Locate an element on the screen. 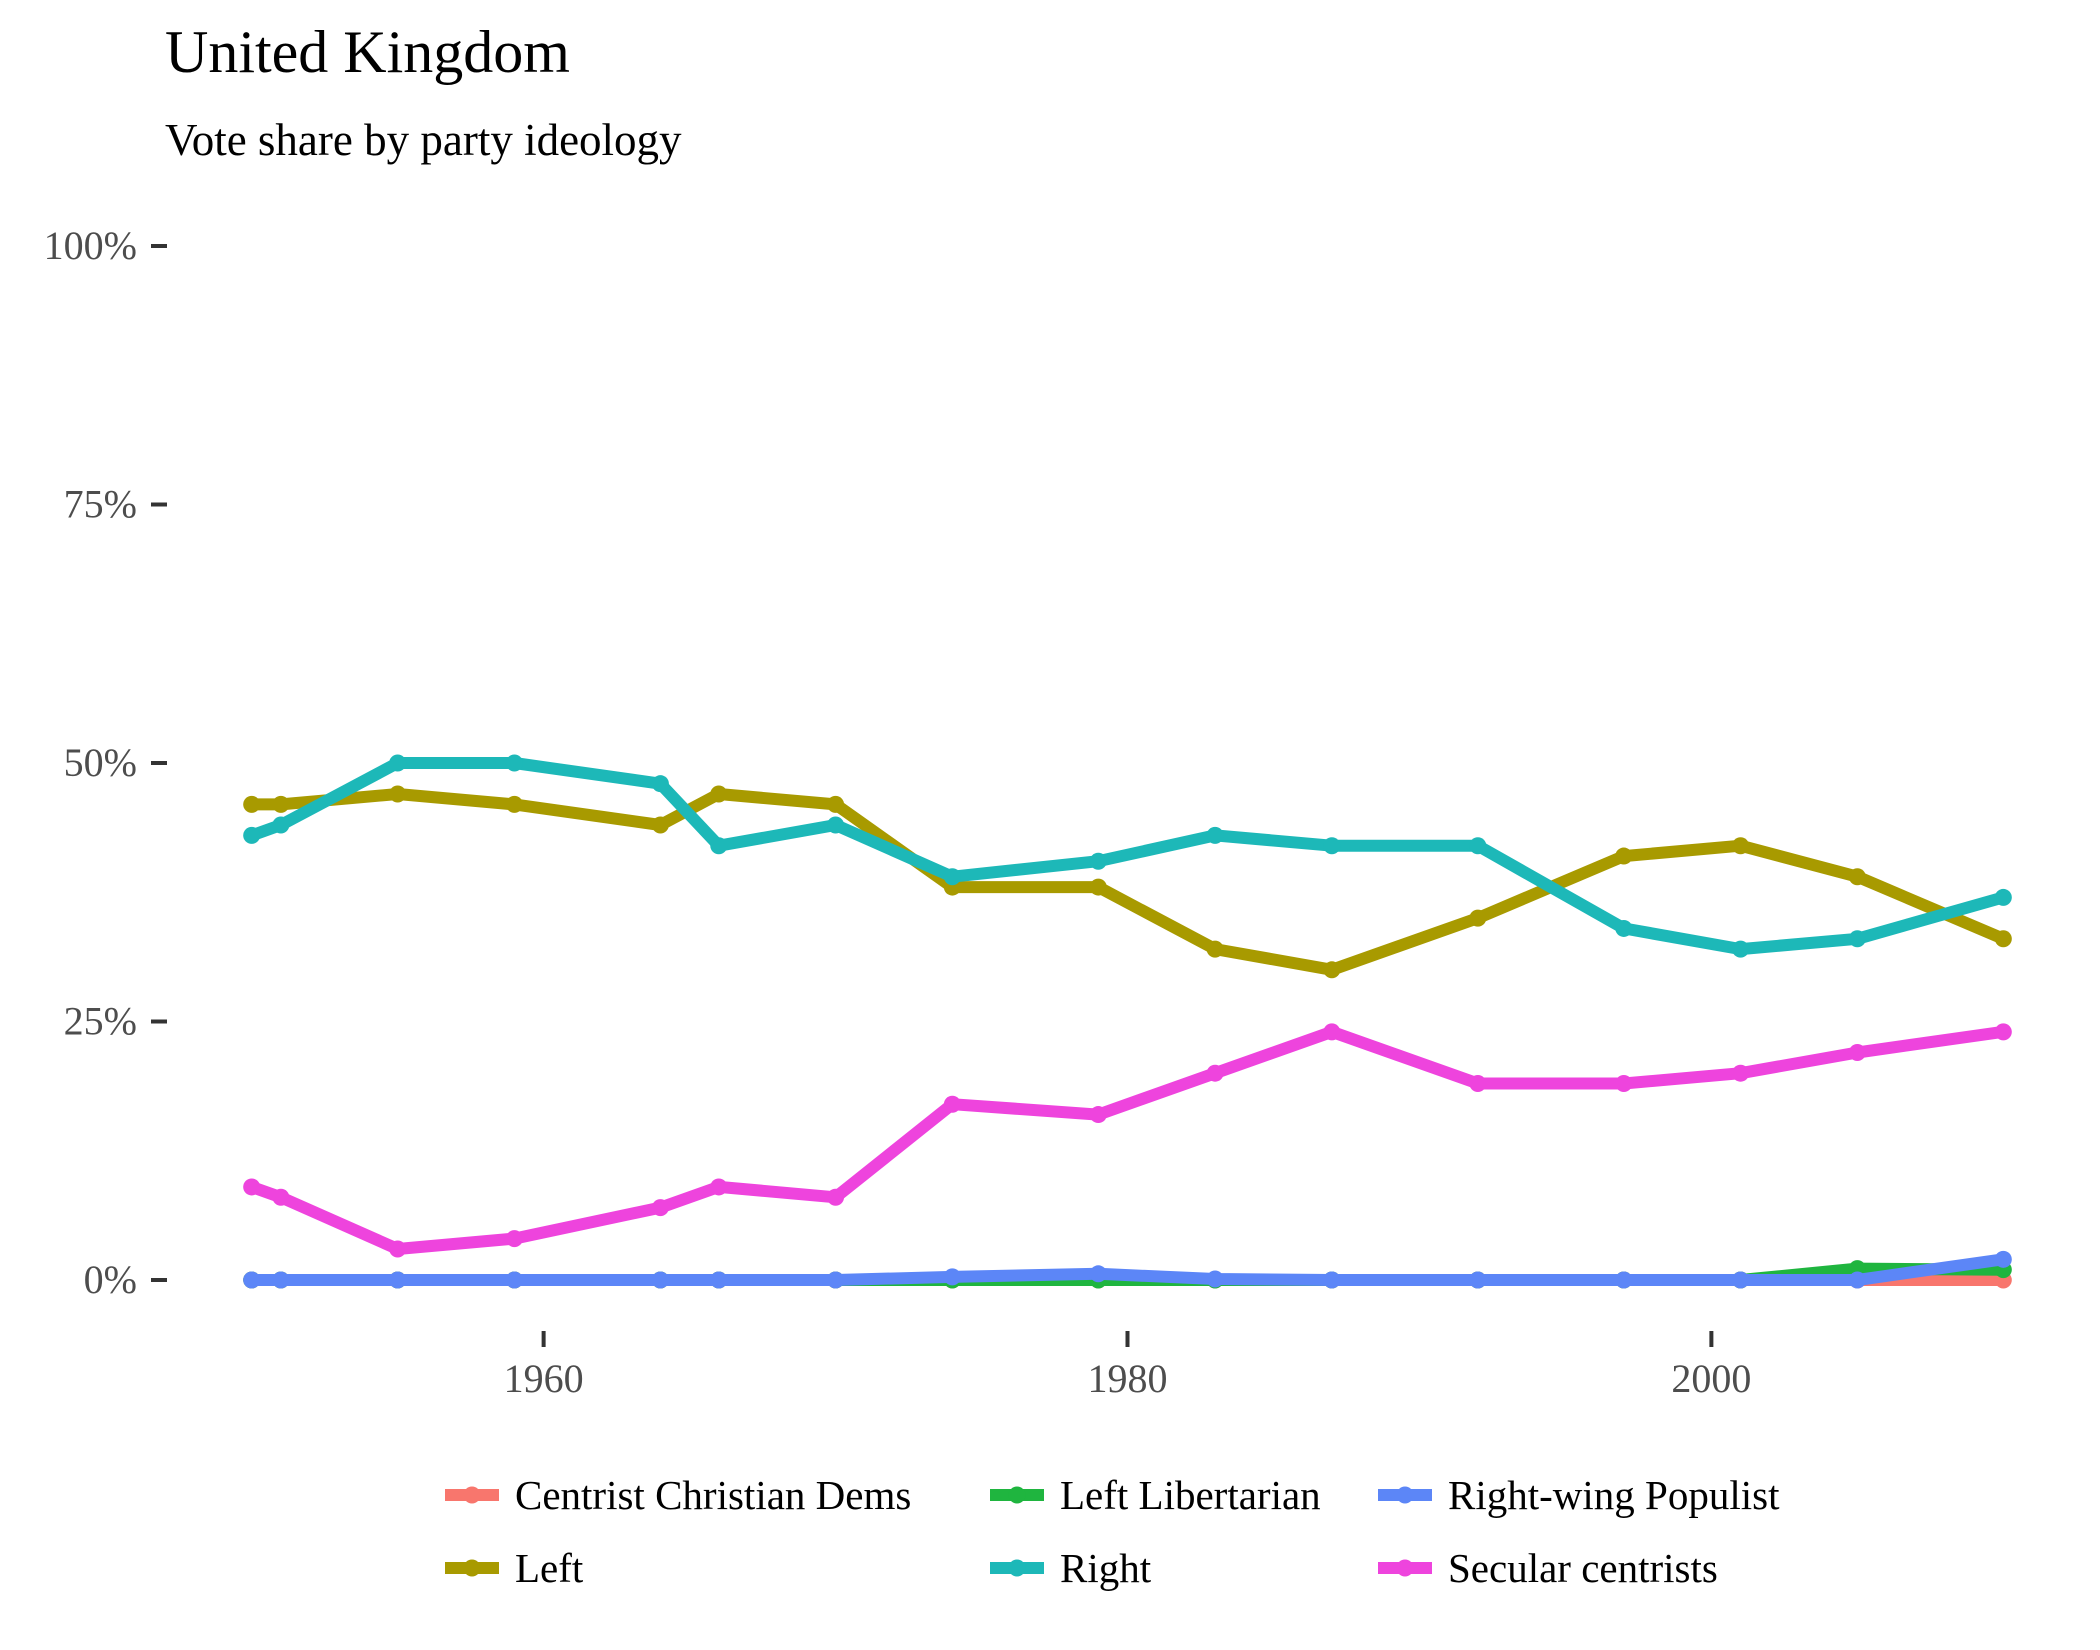  legend-item: Secular centrists is located at coordinates (1548, 1568).